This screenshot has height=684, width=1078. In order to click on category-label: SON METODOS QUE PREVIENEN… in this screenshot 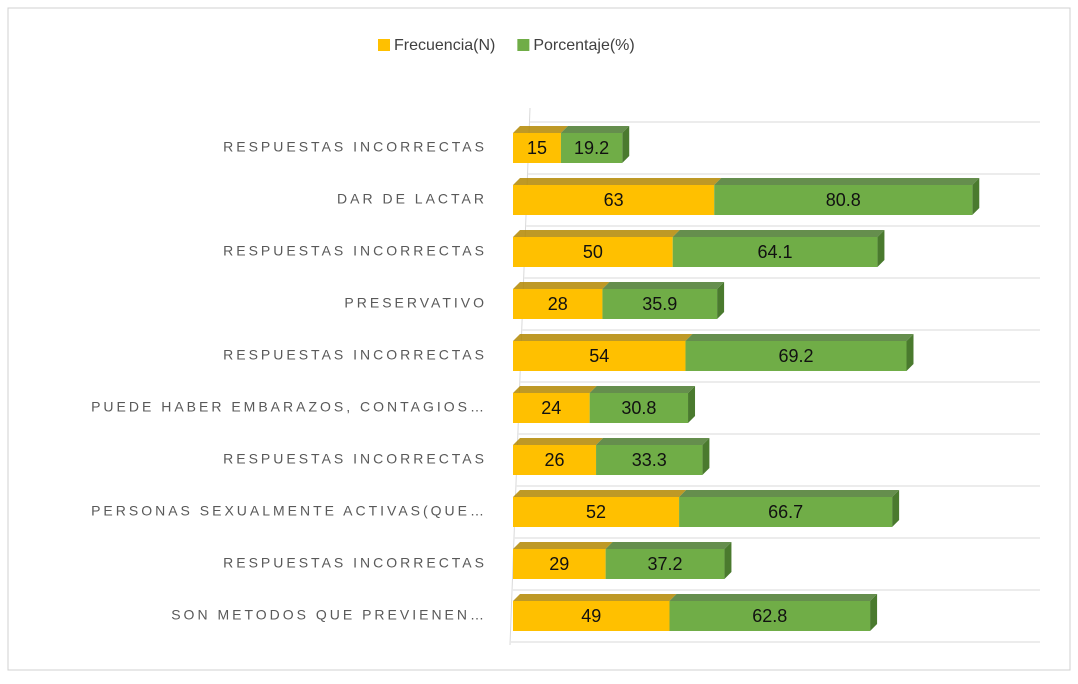, I will do `click(329, 615)`.